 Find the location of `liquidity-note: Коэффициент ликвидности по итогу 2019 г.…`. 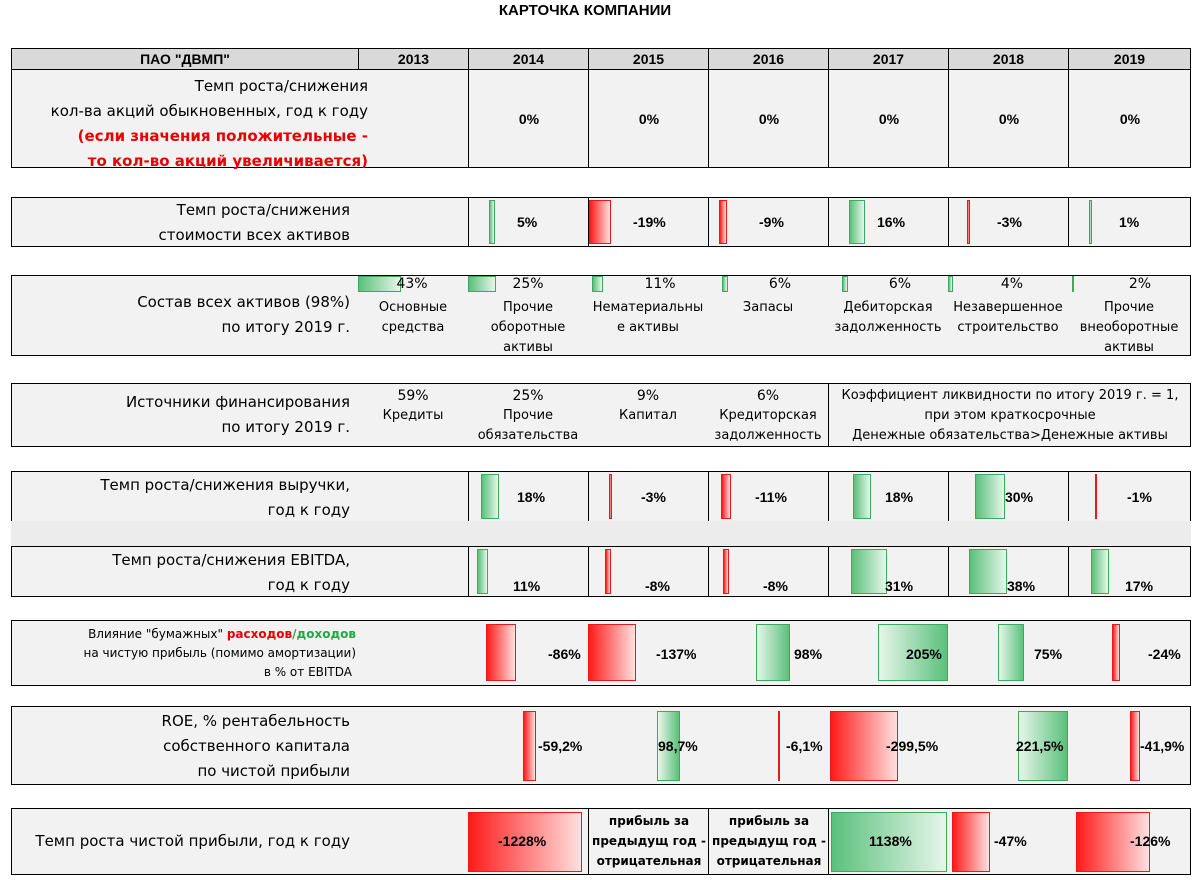

liquidity-note: Коэффициент ликвидности по итогу 2019 г.… is located at coordinates (1009, 415).